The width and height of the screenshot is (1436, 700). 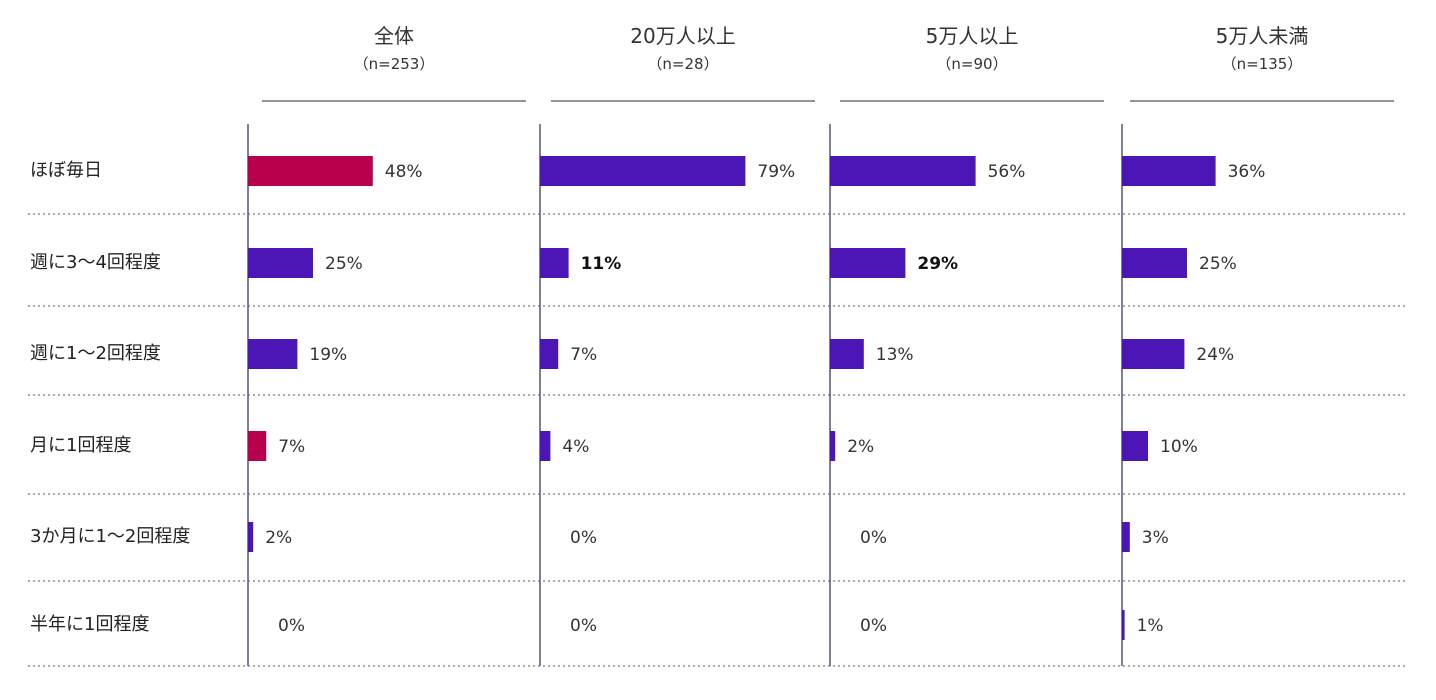 I want to click on value-label: 1%, so click(x=1150, y=626).